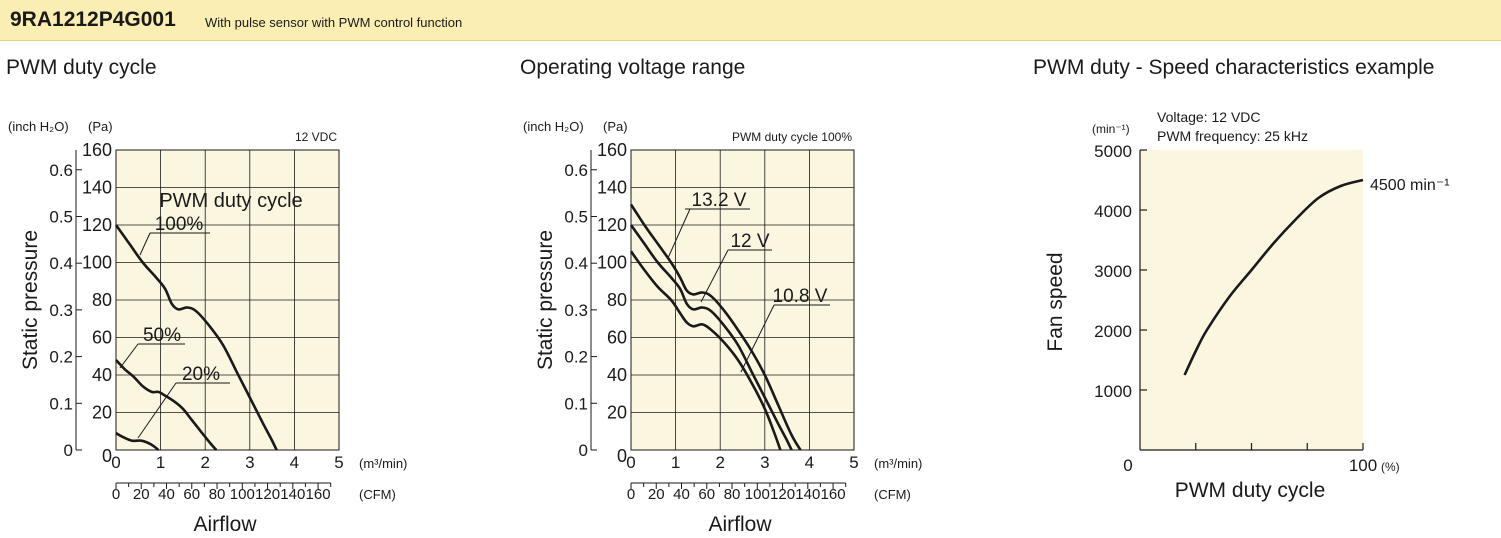 The image size is (1501, 538). What do you see at coordinates (1113, 391) in the screenshot?
I see `chart2-y-tick-label: 1000` at bounding box center [1113, 391].